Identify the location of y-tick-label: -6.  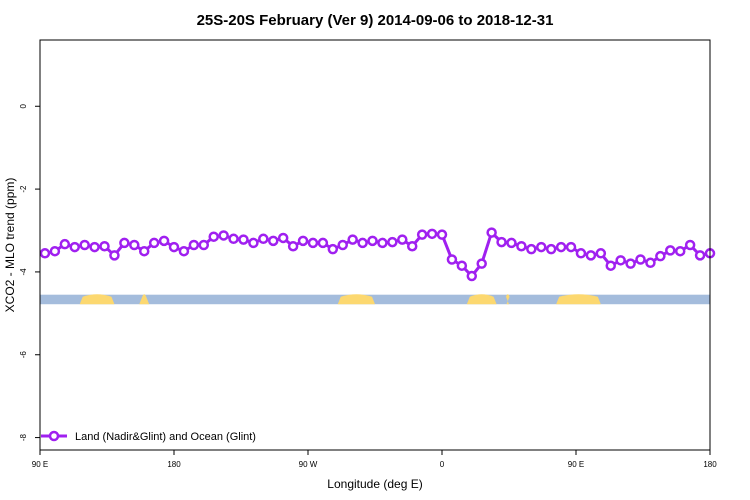
(23, 355).